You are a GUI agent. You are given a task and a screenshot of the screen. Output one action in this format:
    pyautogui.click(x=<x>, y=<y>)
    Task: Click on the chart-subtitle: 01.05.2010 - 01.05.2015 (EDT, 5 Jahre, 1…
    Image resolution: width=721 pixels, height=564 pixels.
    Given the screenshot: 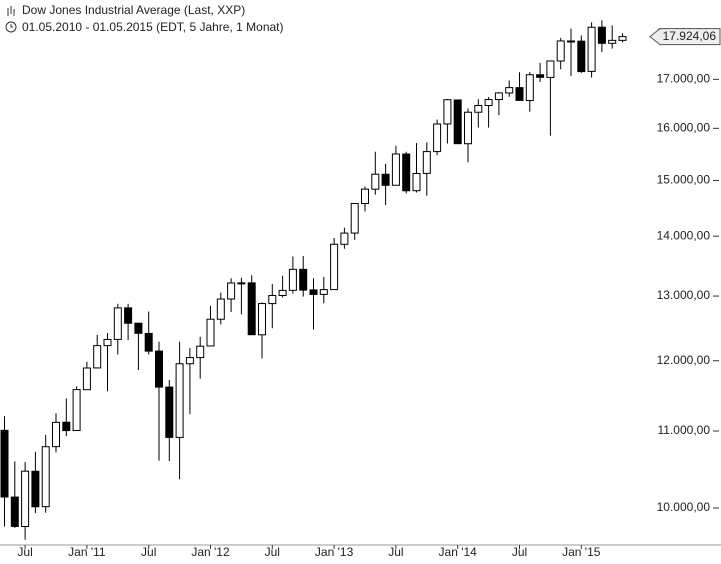 What is the action you would take?
    pyautogui.click(x=153, y=27)
    